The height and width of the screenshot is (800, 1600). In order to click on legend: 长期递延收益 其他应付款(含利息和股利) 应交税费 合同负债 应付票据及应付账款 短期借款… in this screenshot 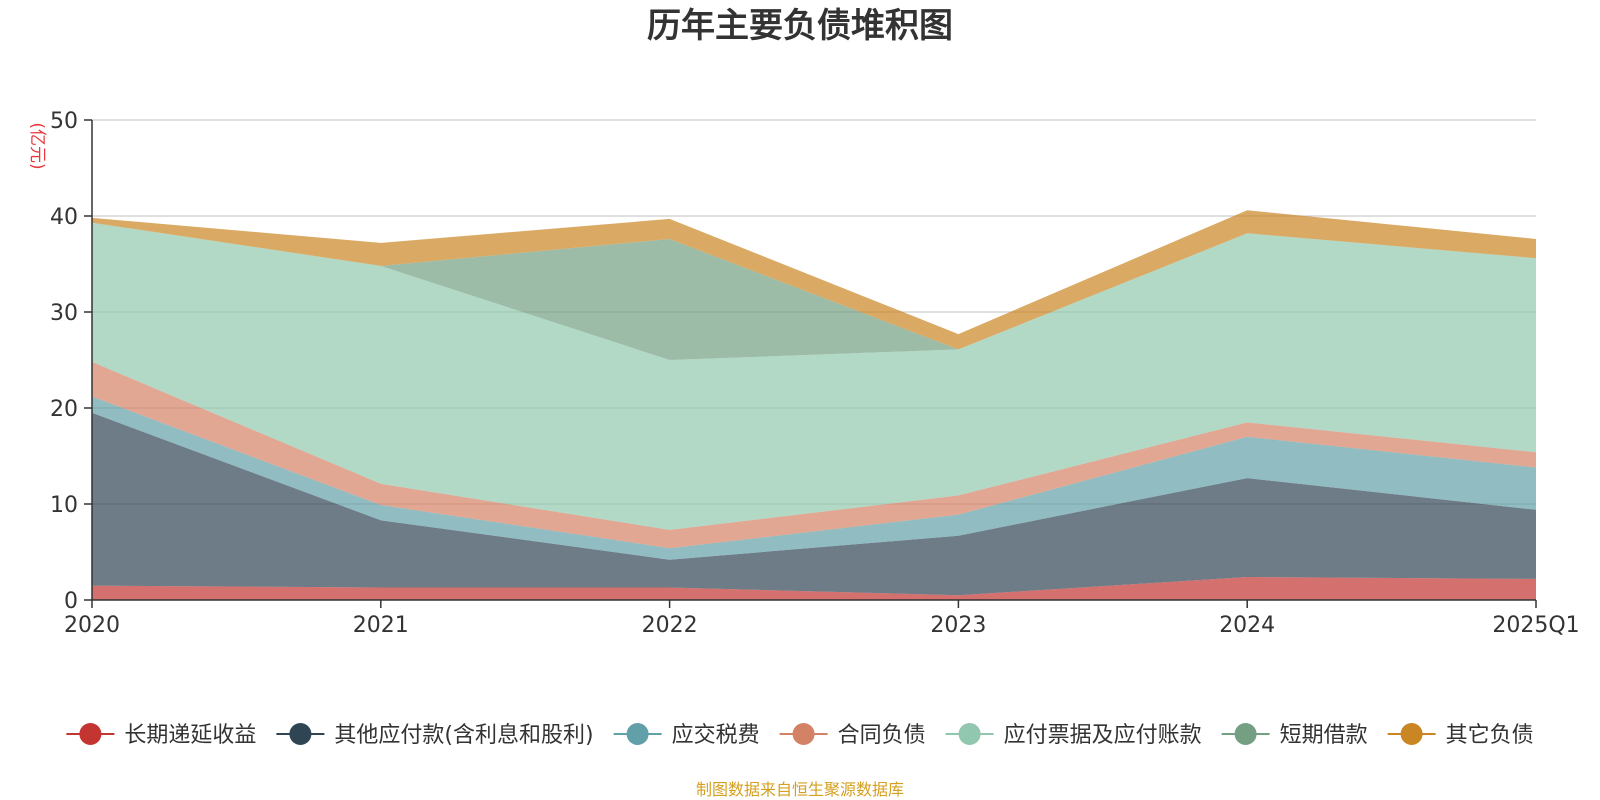, I will do `click(800, 735)`.